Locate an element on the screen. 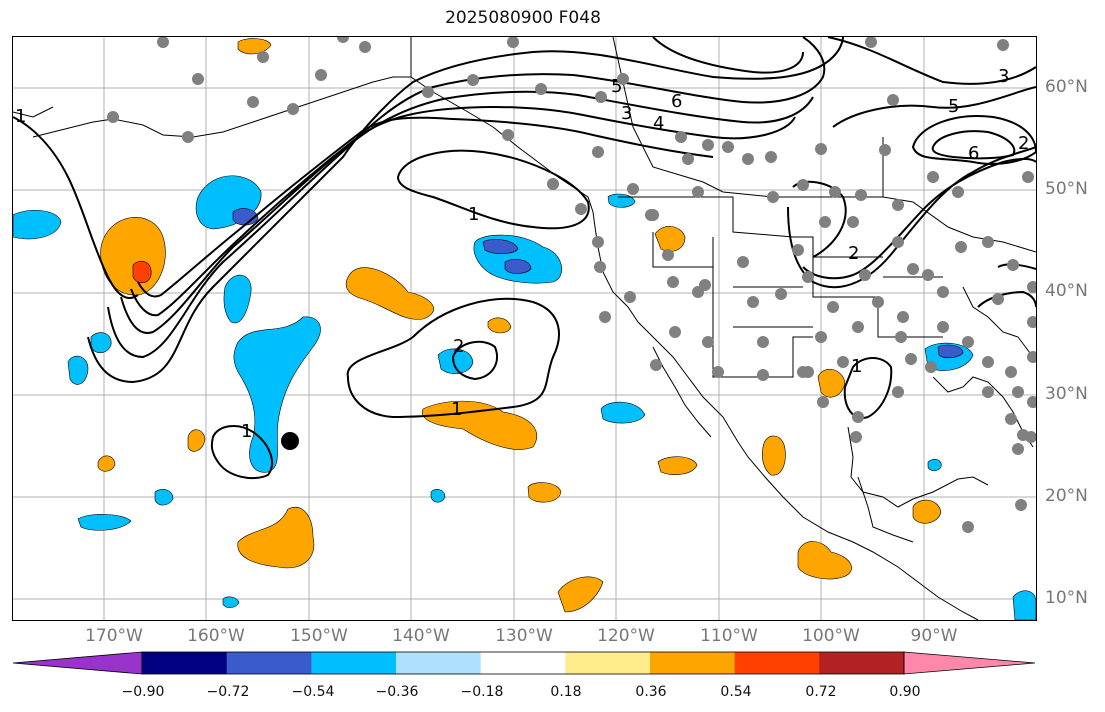 The width and height of the screenshot is (1105, 712). lon-label: 100°W is located at coordinates (831, 636).